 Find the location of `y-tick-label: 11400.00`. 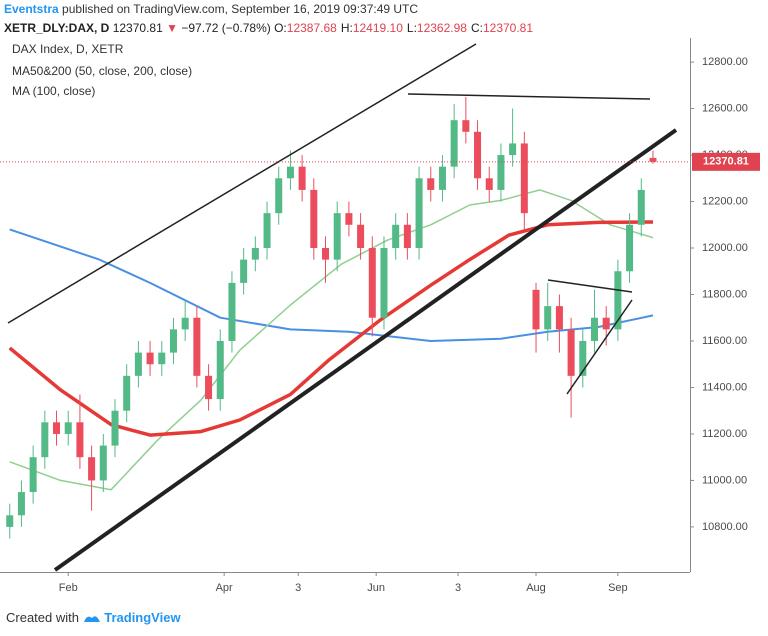

y-tick-label: 11400.00 is located at coordinates (724, 387).